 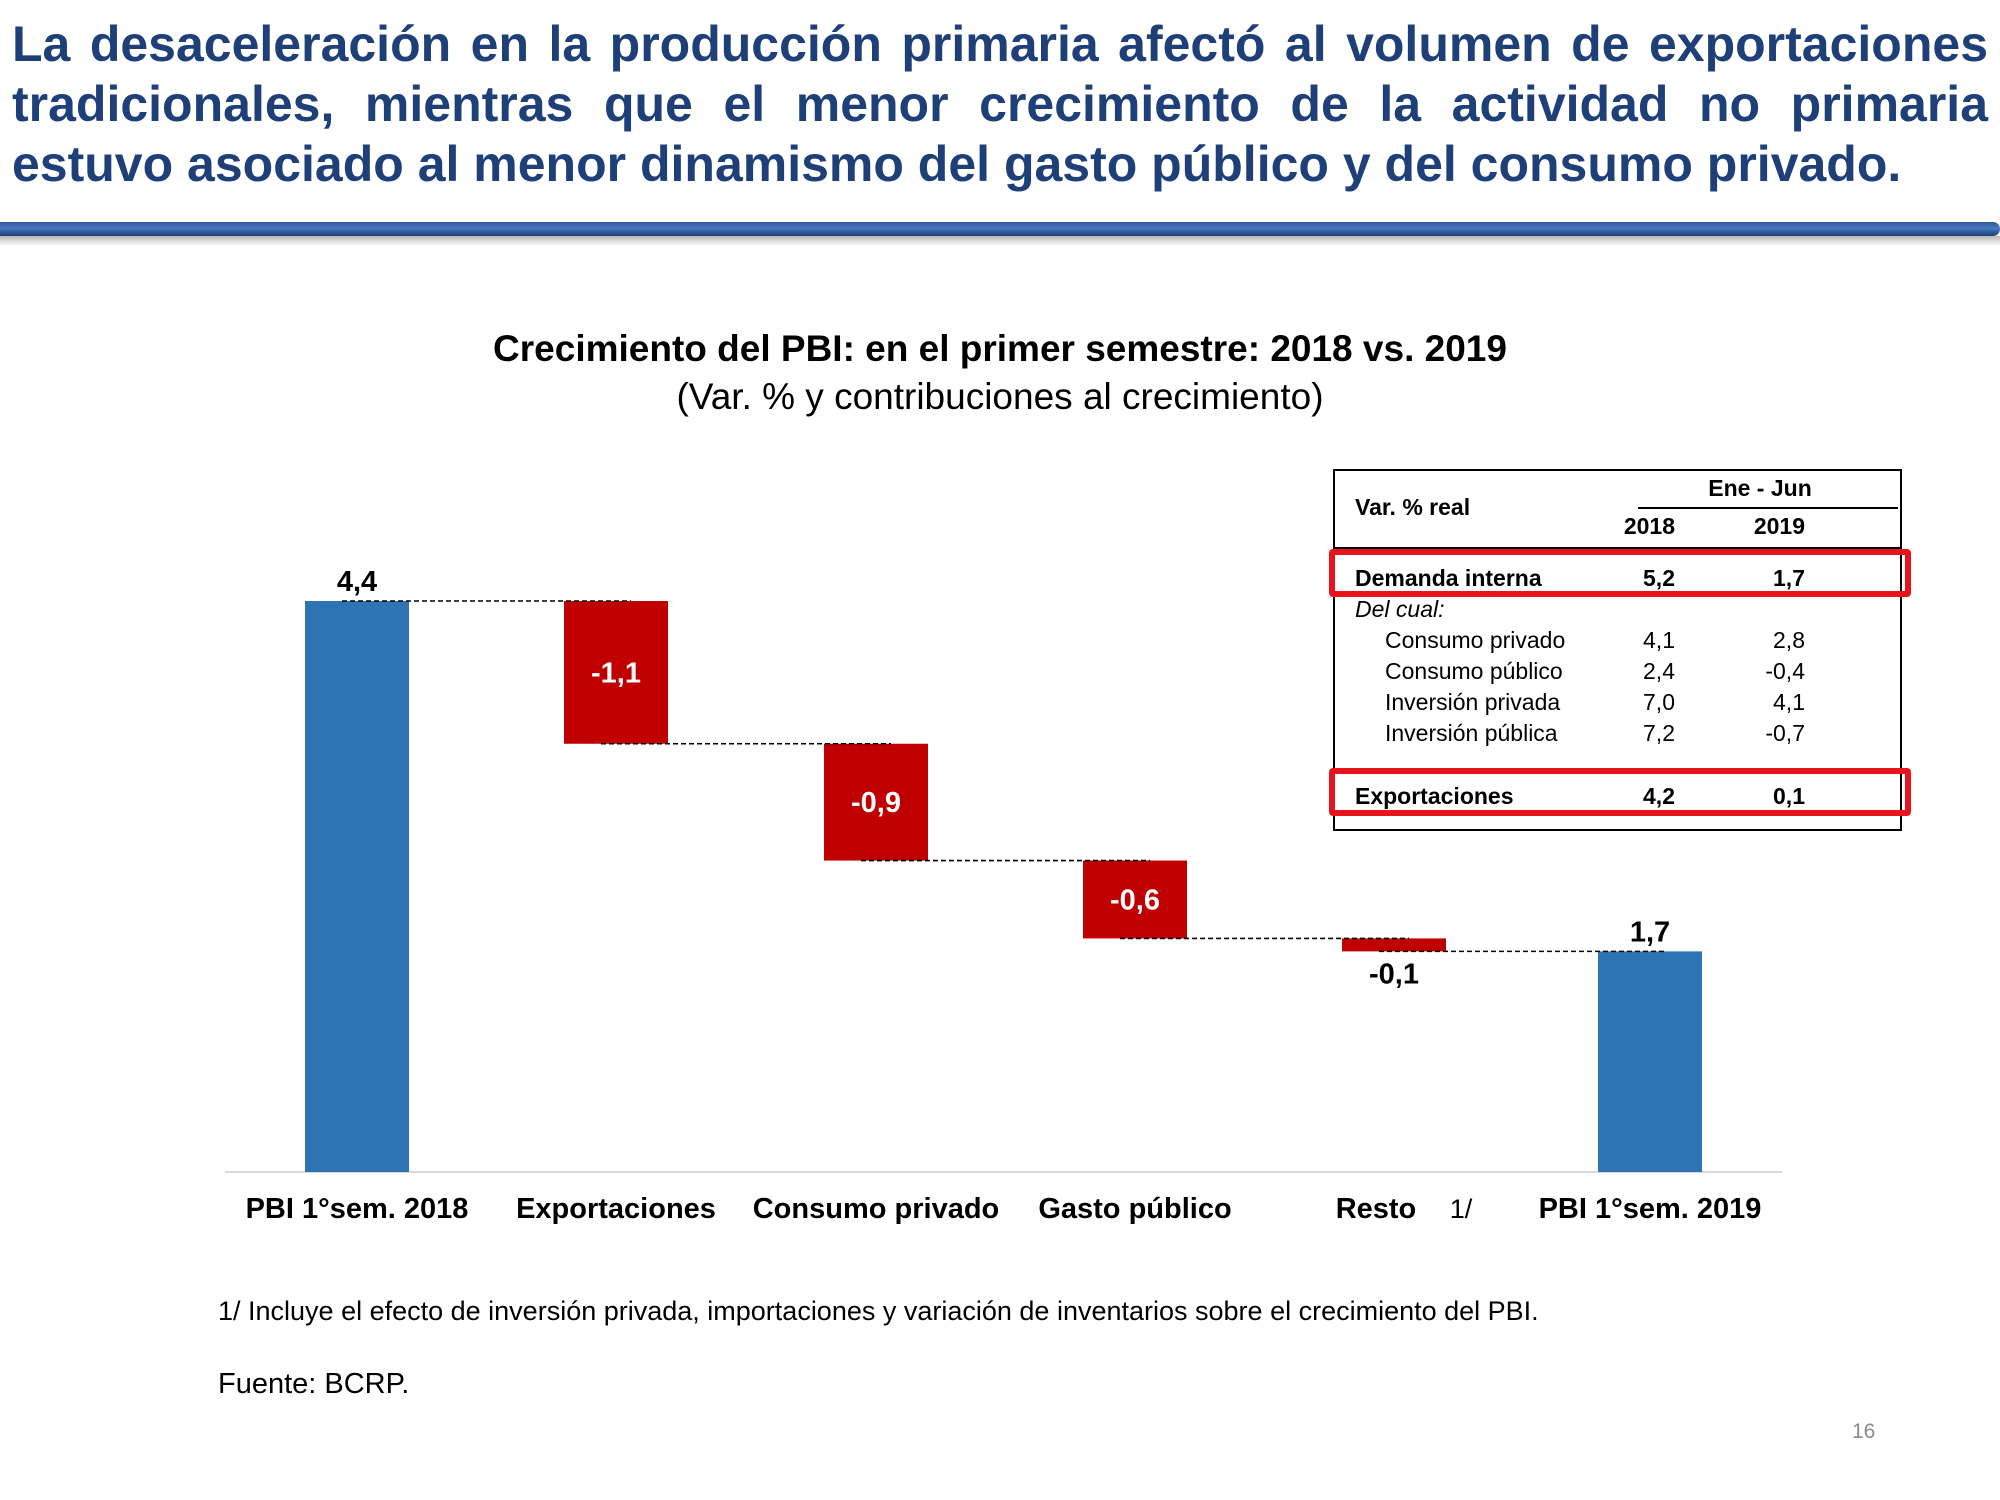 I want to click on bar-4-delta, so click(x=1135, y=899).